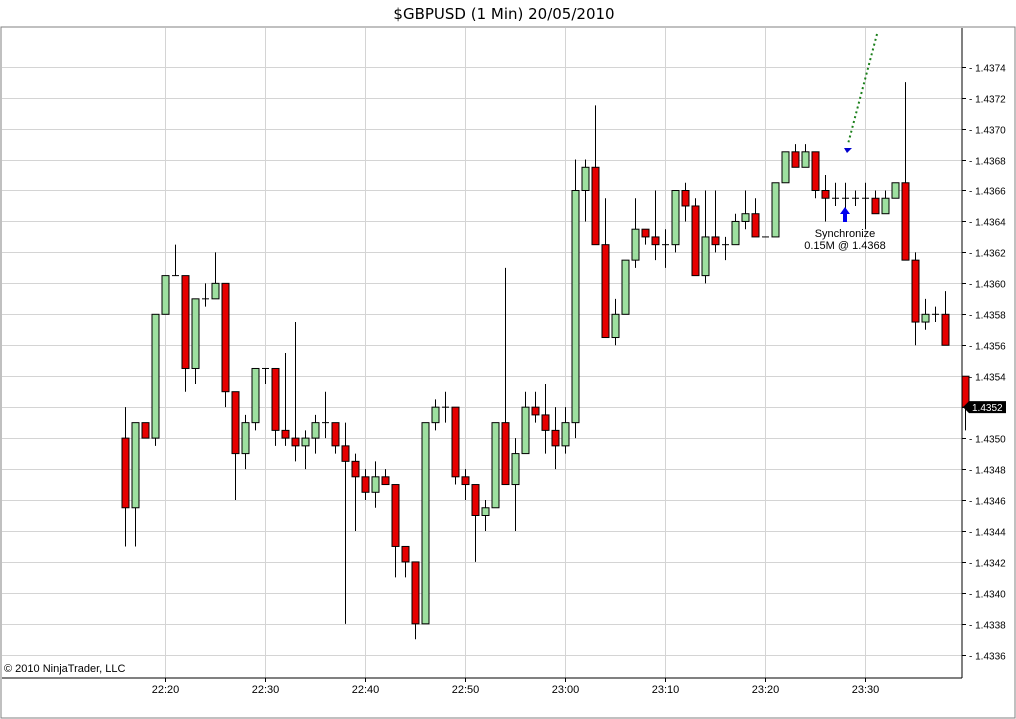 The width and height of the screenshot is (1016, 719). What do you see at coordinates (845, 142) in the screenshot?
I see `trade-annotation: Synchronize 0.15M @ 1.4368` at bounding box center [845, 142].